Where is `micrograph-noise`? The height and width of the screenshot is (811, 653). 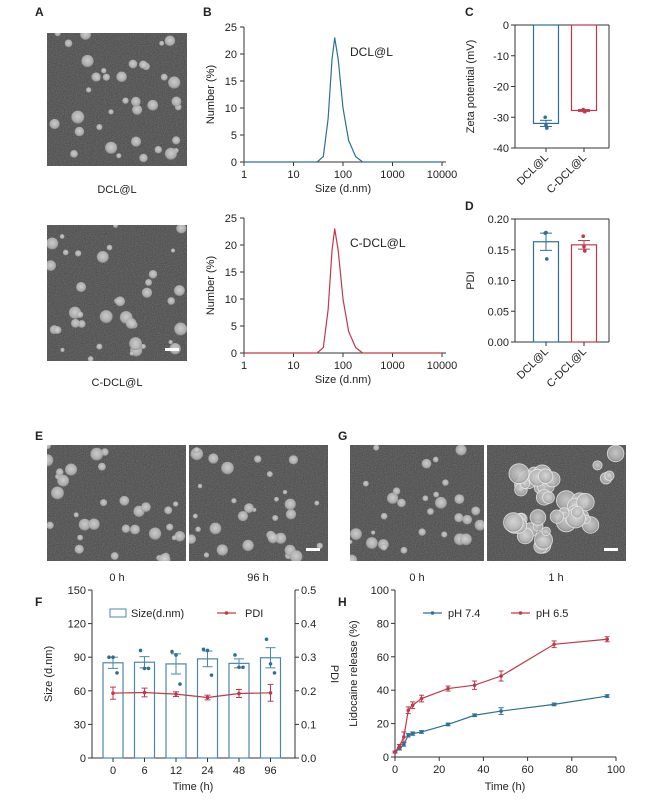 micrograph-noise is located at coordinates (116, 503).